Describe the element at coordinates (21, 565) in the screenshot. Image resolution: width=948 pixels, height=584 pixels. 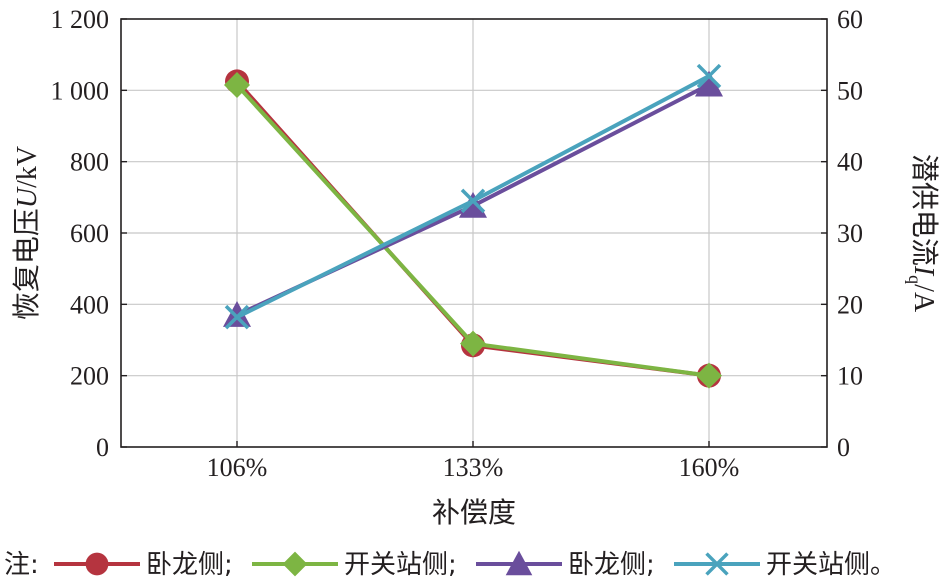
I see `legend-prefix: 注:` at that location.